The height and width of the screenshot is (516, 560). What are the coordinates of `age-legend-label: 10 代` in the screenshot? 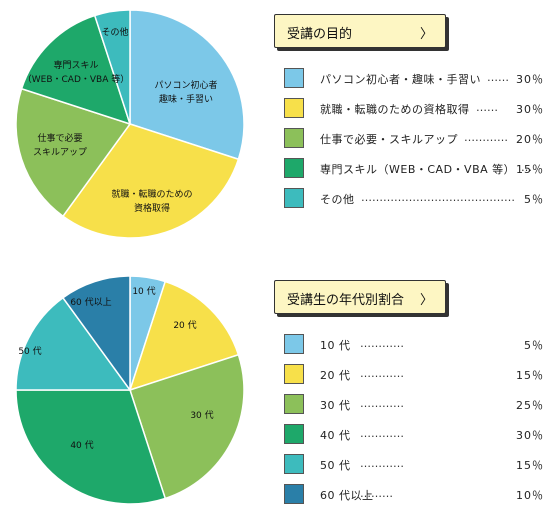 It's located at (335, 345).